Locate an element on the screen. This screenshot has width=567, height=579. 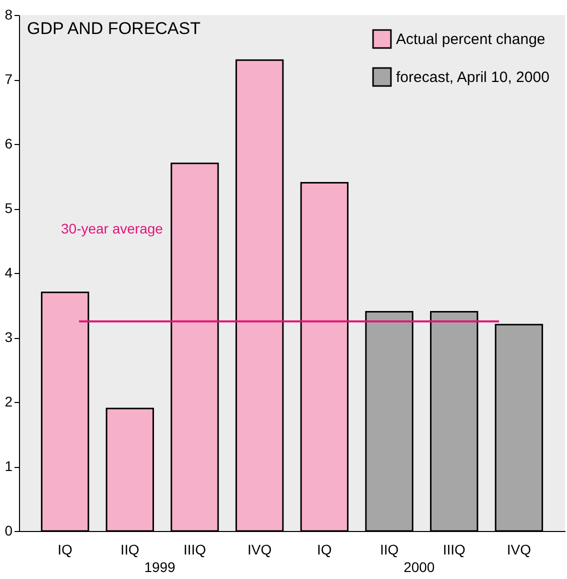
y-tick-label: 8 is located at coordinates (8, 14).